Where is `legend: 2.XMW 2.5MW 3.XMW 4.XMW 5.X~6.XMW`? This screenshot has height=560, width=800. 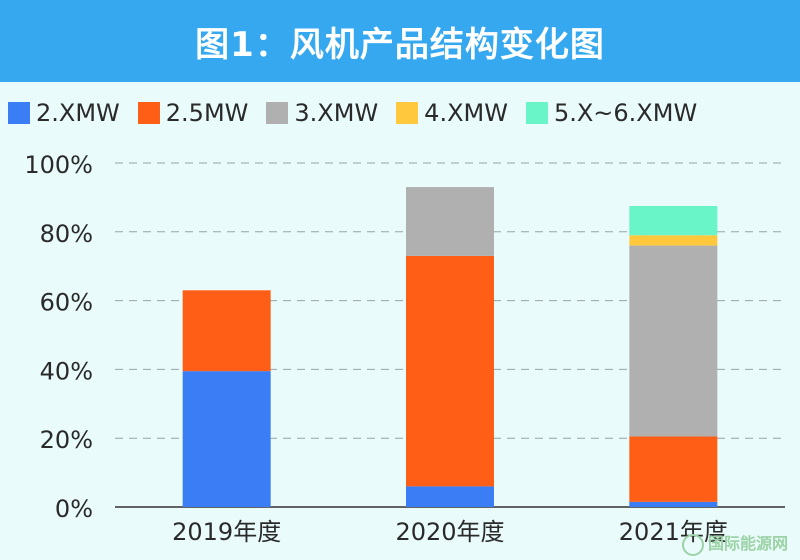 legend: 2.XMW 2.5MW 3.XMW 4.XMW 5.X~6.XMW is located at coordinates (403, 113).